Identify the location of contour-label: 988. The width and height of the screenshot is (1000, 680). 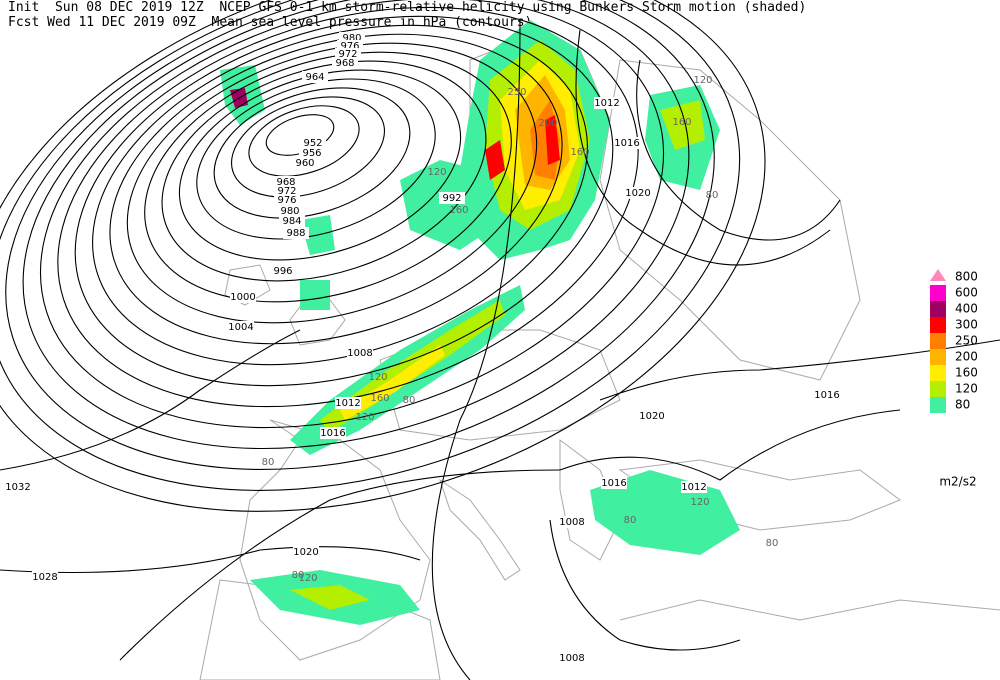
(295, 233).